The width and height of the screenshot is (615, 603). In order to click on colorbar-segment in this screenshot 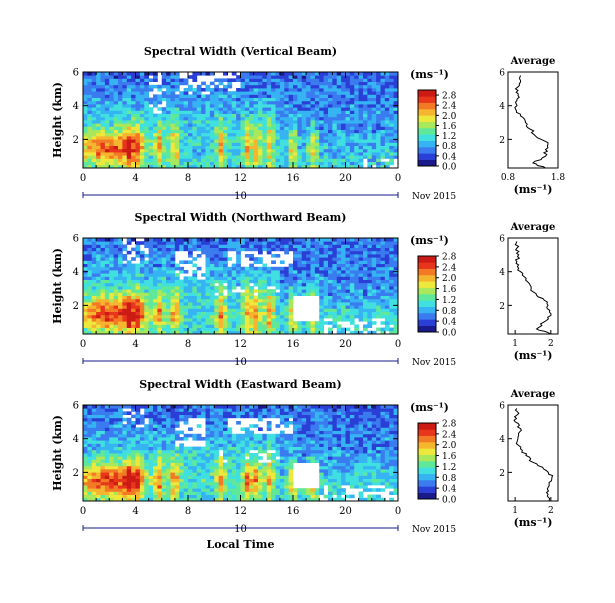, I will do `click(427, 284)`.